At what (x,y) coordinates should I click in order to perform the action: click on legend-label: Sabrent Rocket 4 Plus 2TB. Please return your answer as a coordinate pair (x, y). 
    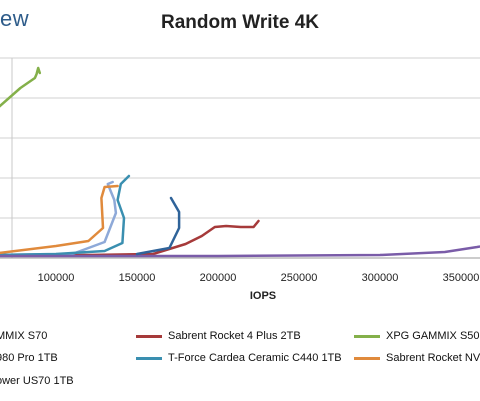
    Looking at the image, I should click on (234, 336).